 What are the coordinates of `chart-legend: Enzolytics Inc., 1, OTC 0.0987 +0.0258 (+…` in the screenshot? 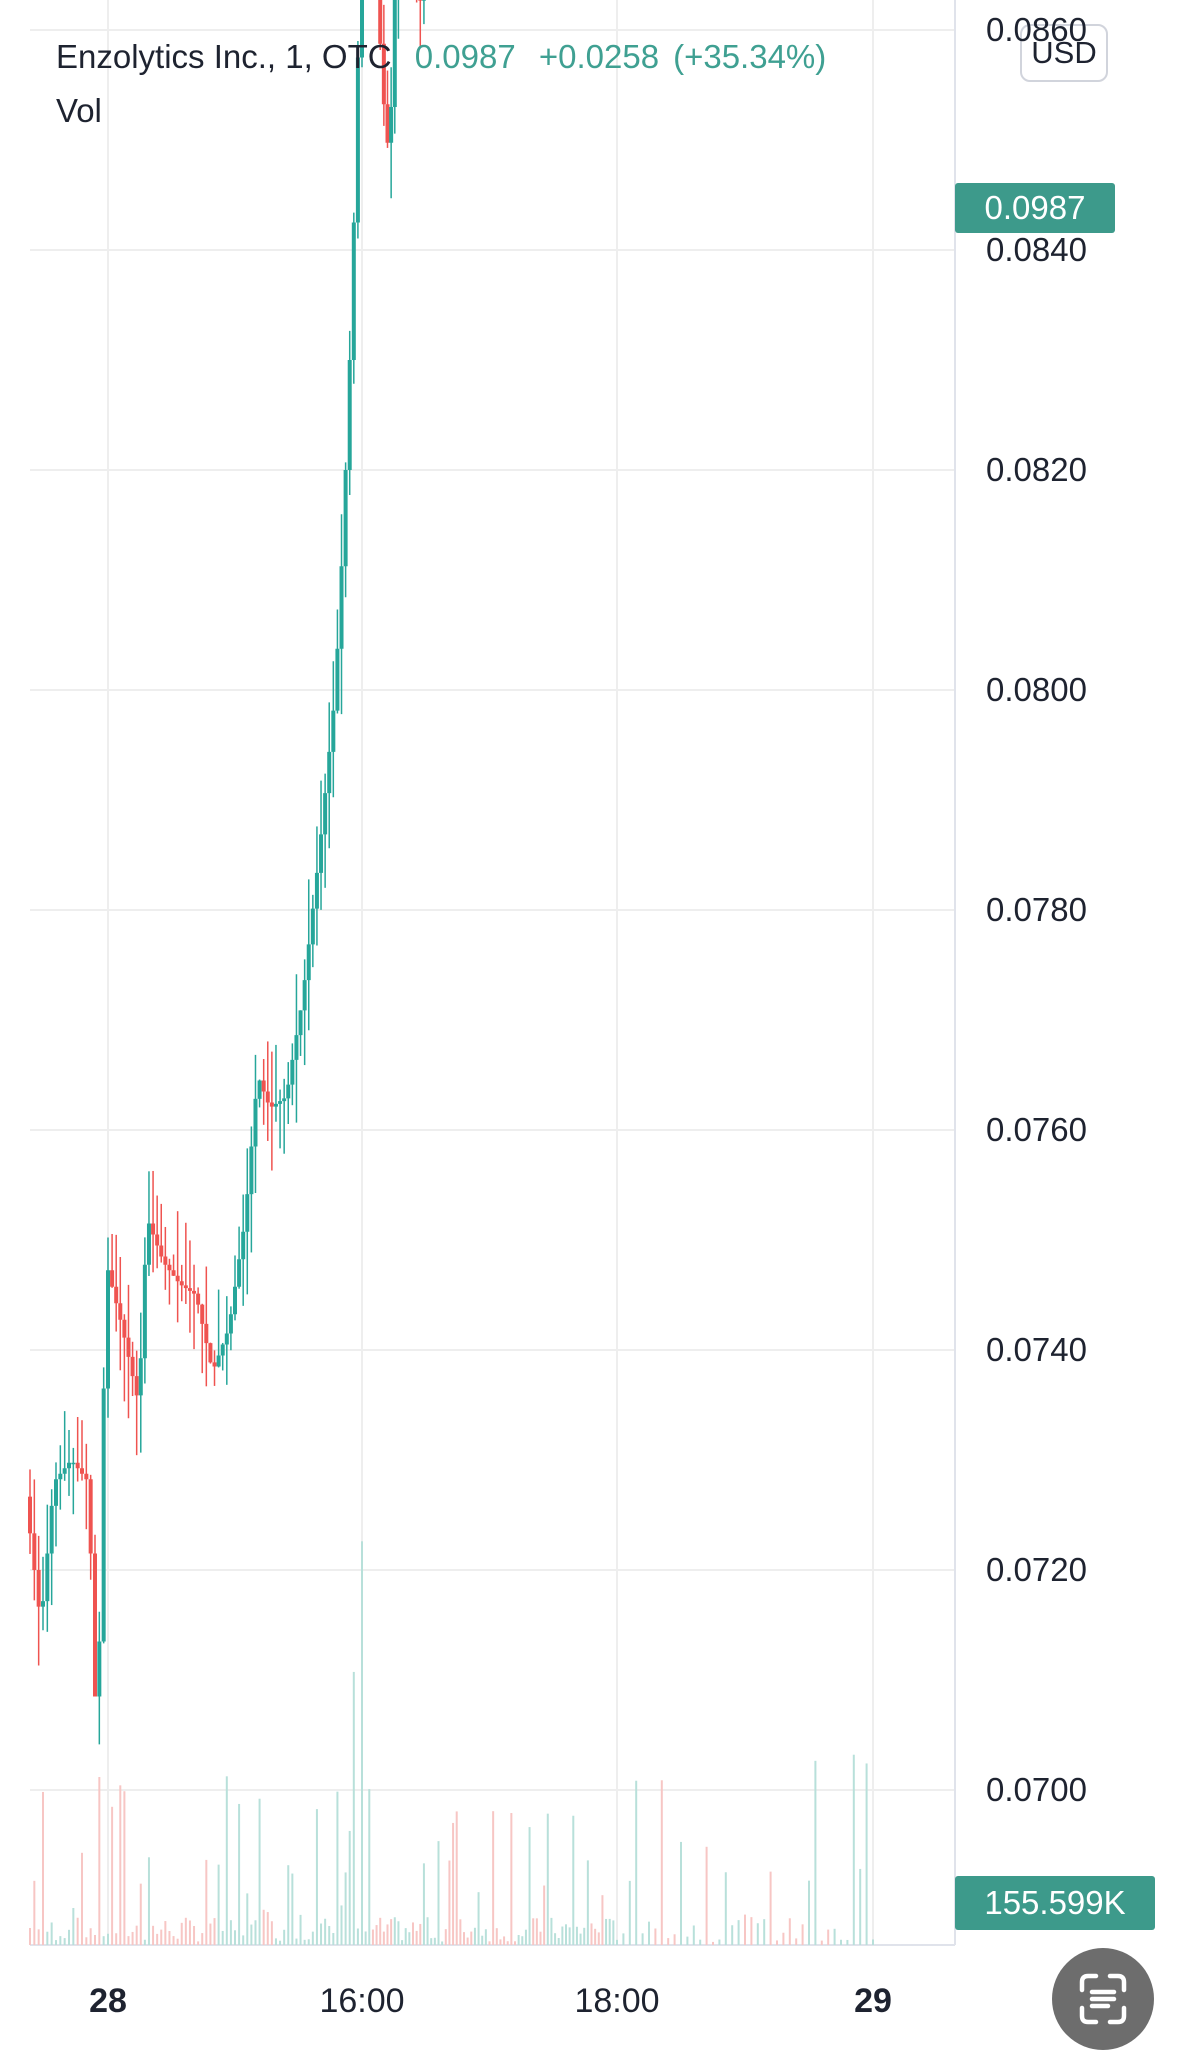 It's located at (448, 57).